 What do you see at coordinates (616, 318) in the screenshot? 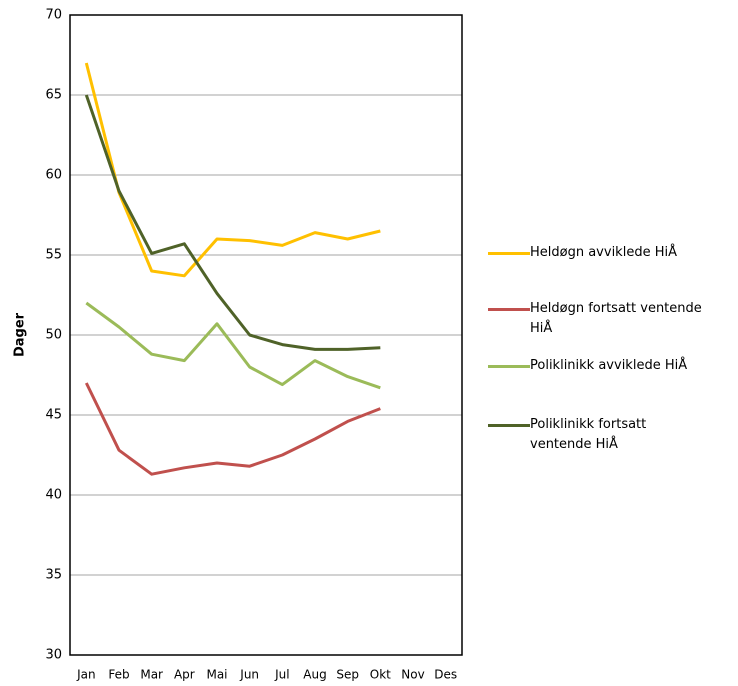
I see `legend-label: Heldøgn fortsatt ventende HiÅ` at bounding box center [616, 318].